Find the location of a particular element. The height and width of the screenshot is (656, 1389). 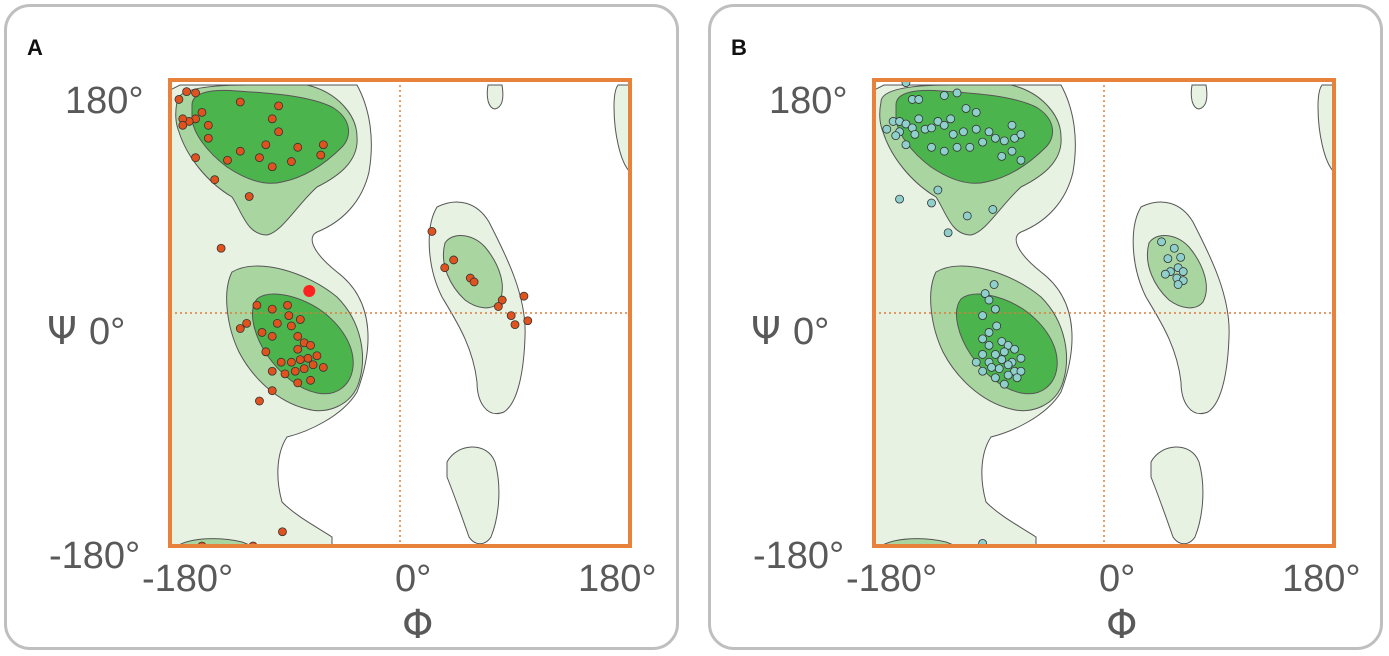

x-tick-label-right: 180° is located at coordinates (617, 579).